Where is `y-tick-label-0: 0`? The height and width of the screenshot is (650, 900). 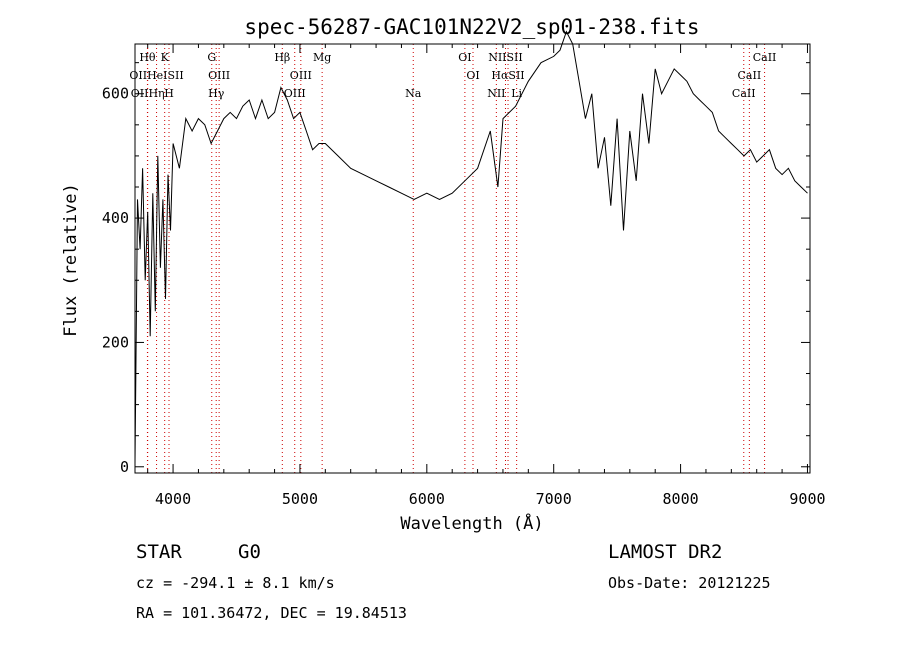 y-tick-label-0: 0 is located at coordinates (124, 467).